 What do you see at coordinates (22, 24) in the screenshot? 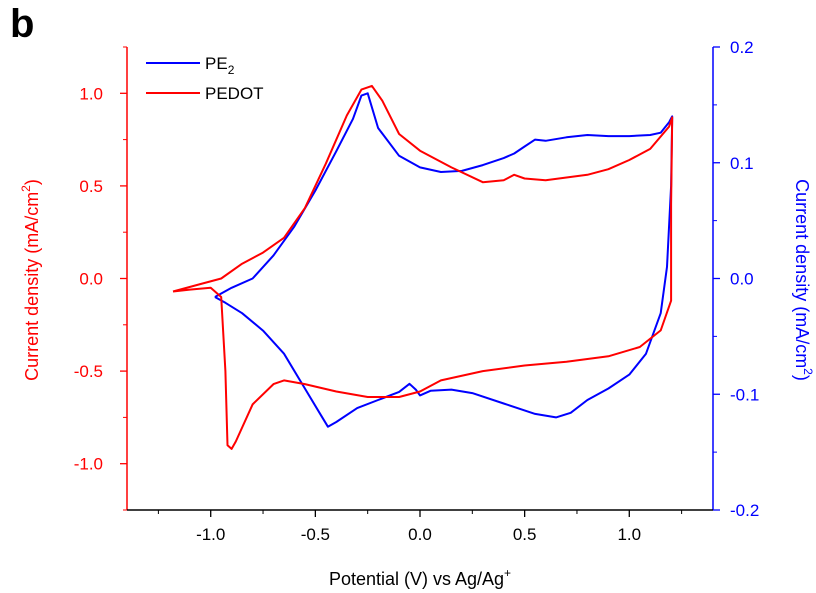
I see `panel-label: b` at bounding box center [22, 24].